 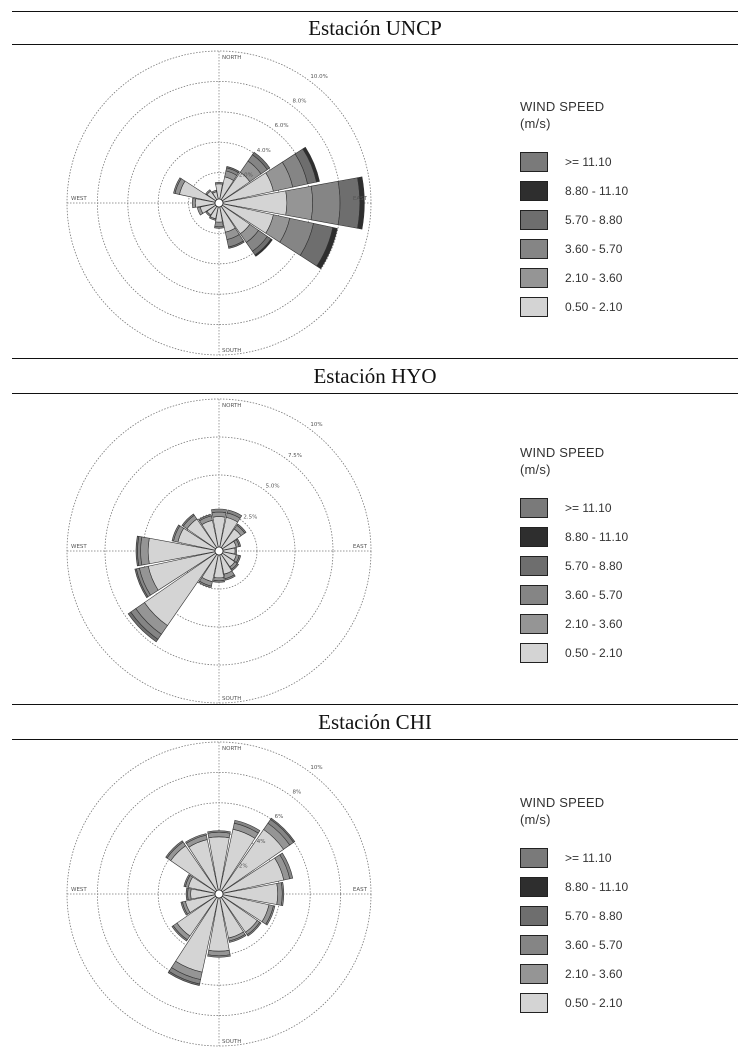 What do you see at coordinates (246, 175) in the screenshot?
I see `ring-label: 2.0%` at bounding box center [246, 175].